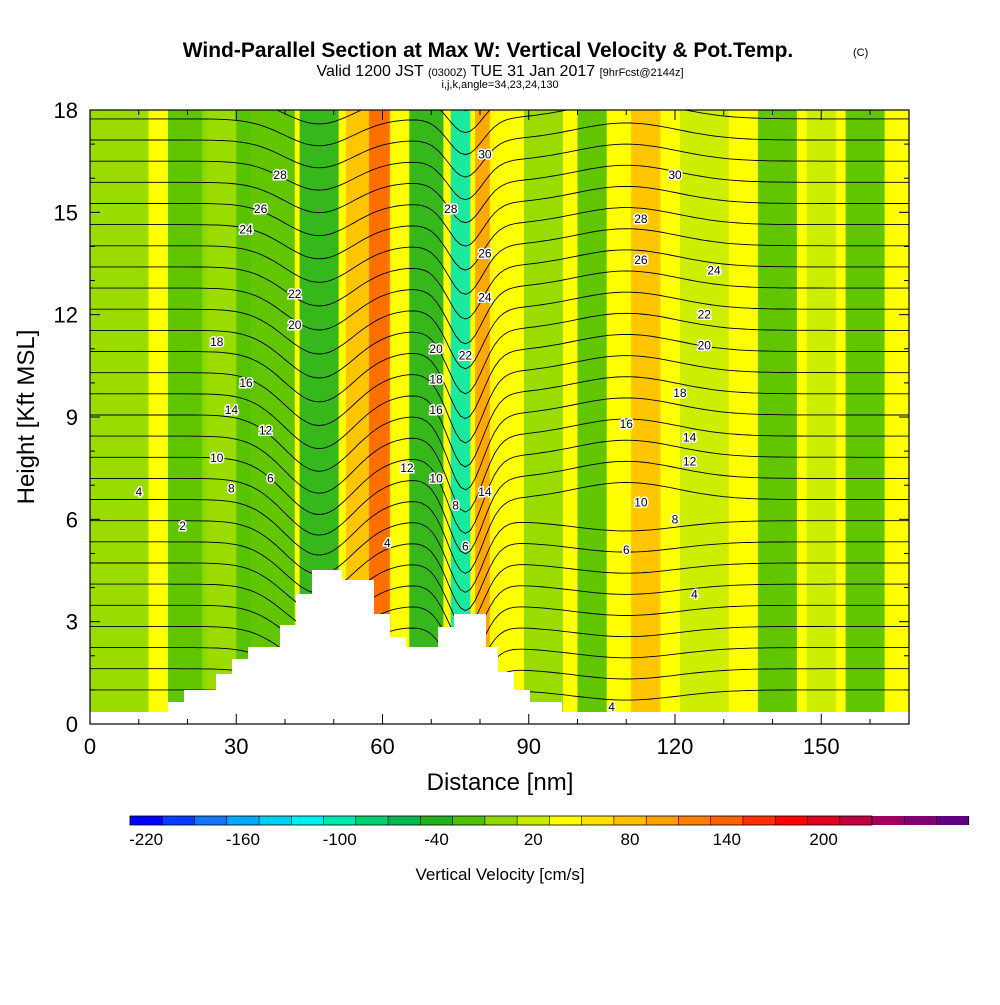 The height and width of the screenshot is (1005, 1000). What do you see at coordinates (630, 839) in the screenshot?
I see `colorbar-tick-label: 80` at bounding box center [630, 839].